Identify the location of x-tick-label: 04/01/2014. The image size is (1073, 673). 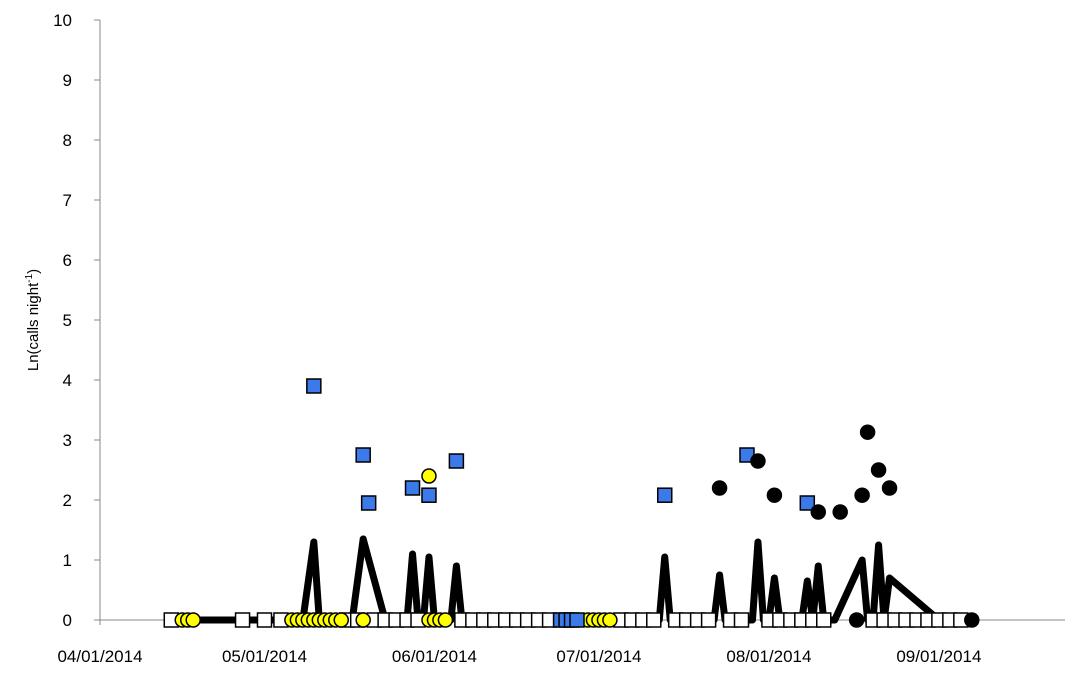
(99, 656).